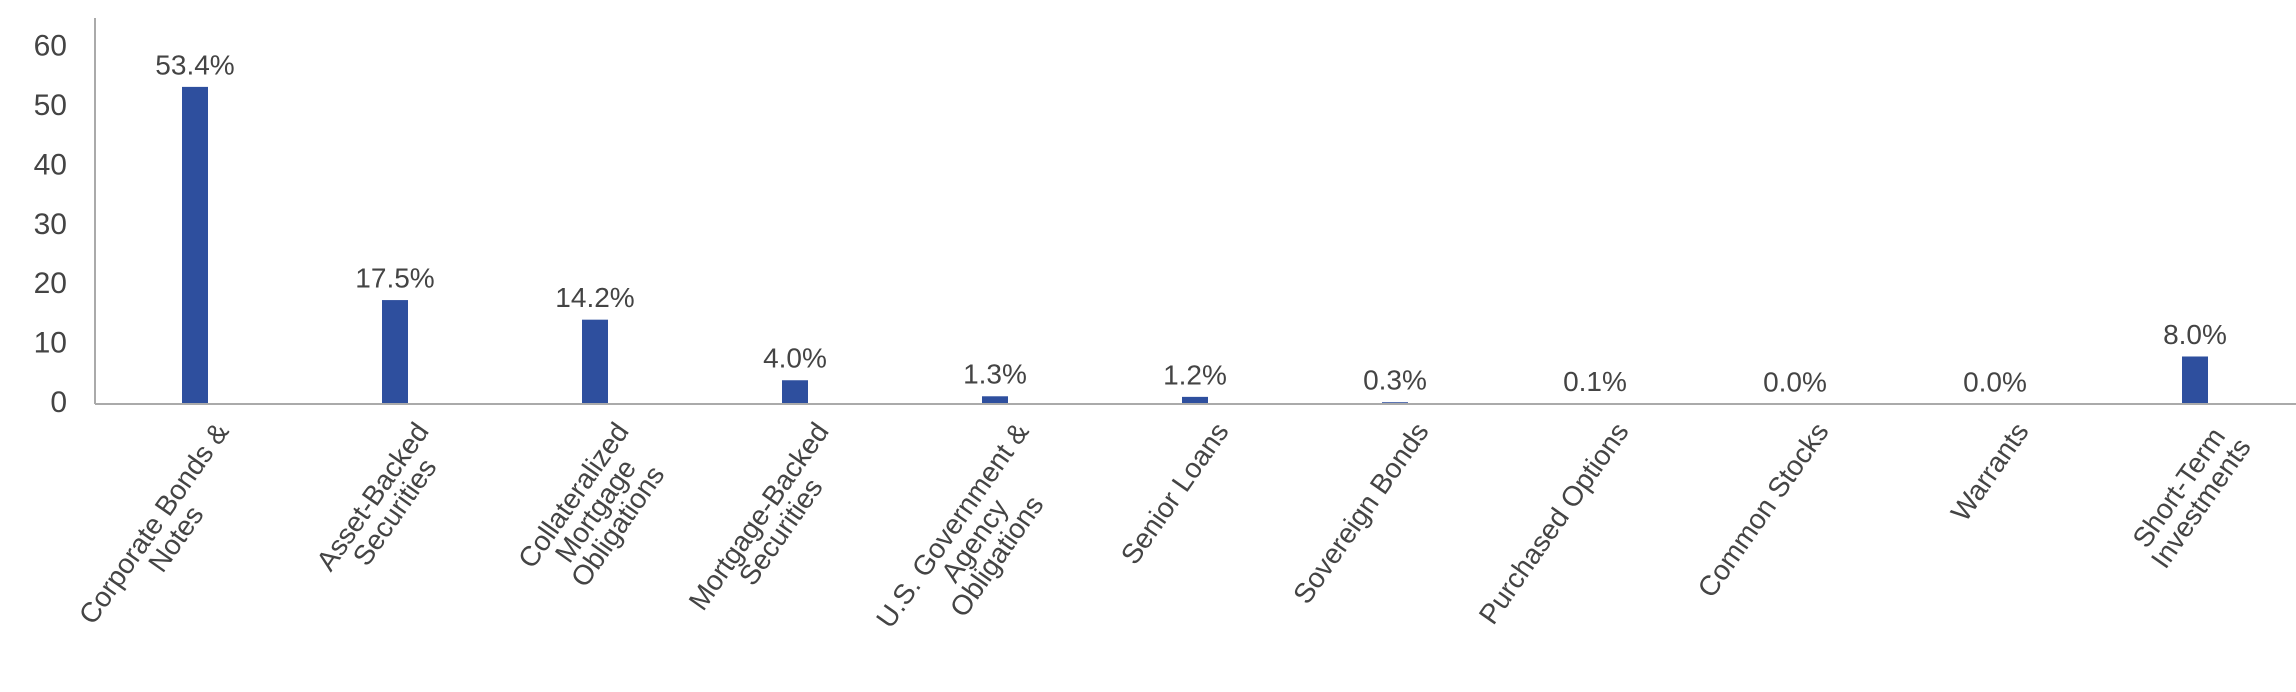  What do you see at coordinates (1195, 374) in the screenshot?
I see `value-label: 1.2%` at bounding box center [1195, 374].